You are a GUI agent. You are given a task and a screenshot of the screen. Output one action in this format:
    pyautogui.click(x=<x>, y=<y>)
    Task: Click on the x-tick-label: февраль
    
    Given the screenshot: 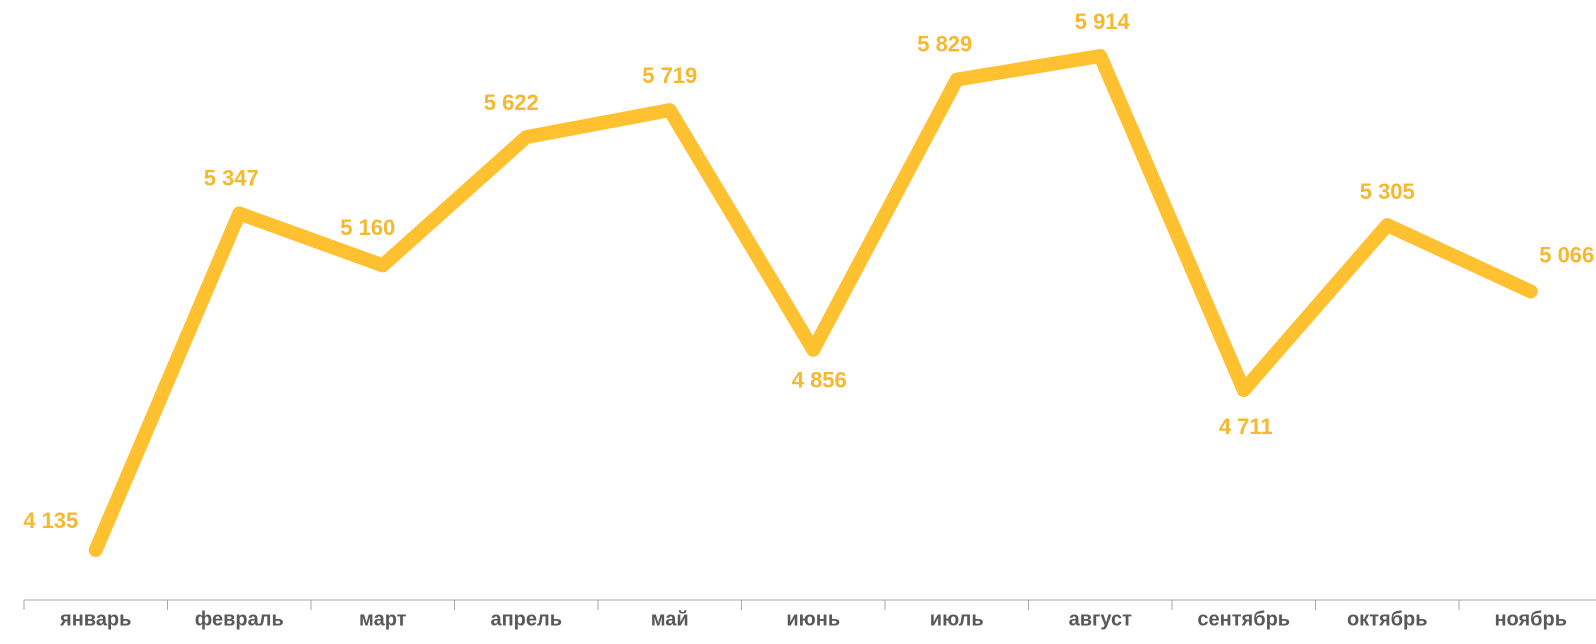 What is the action you would take?
    pyautogui.click(x=239, y=619)
    